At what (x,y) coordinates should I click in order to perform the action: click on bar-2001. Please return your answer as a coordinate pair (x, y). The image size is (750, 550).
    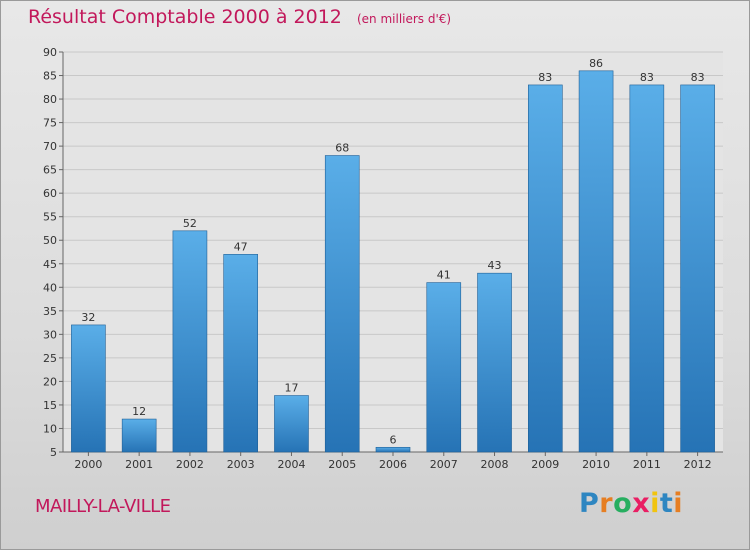
    Looking at the image, I should click on (139, 435).